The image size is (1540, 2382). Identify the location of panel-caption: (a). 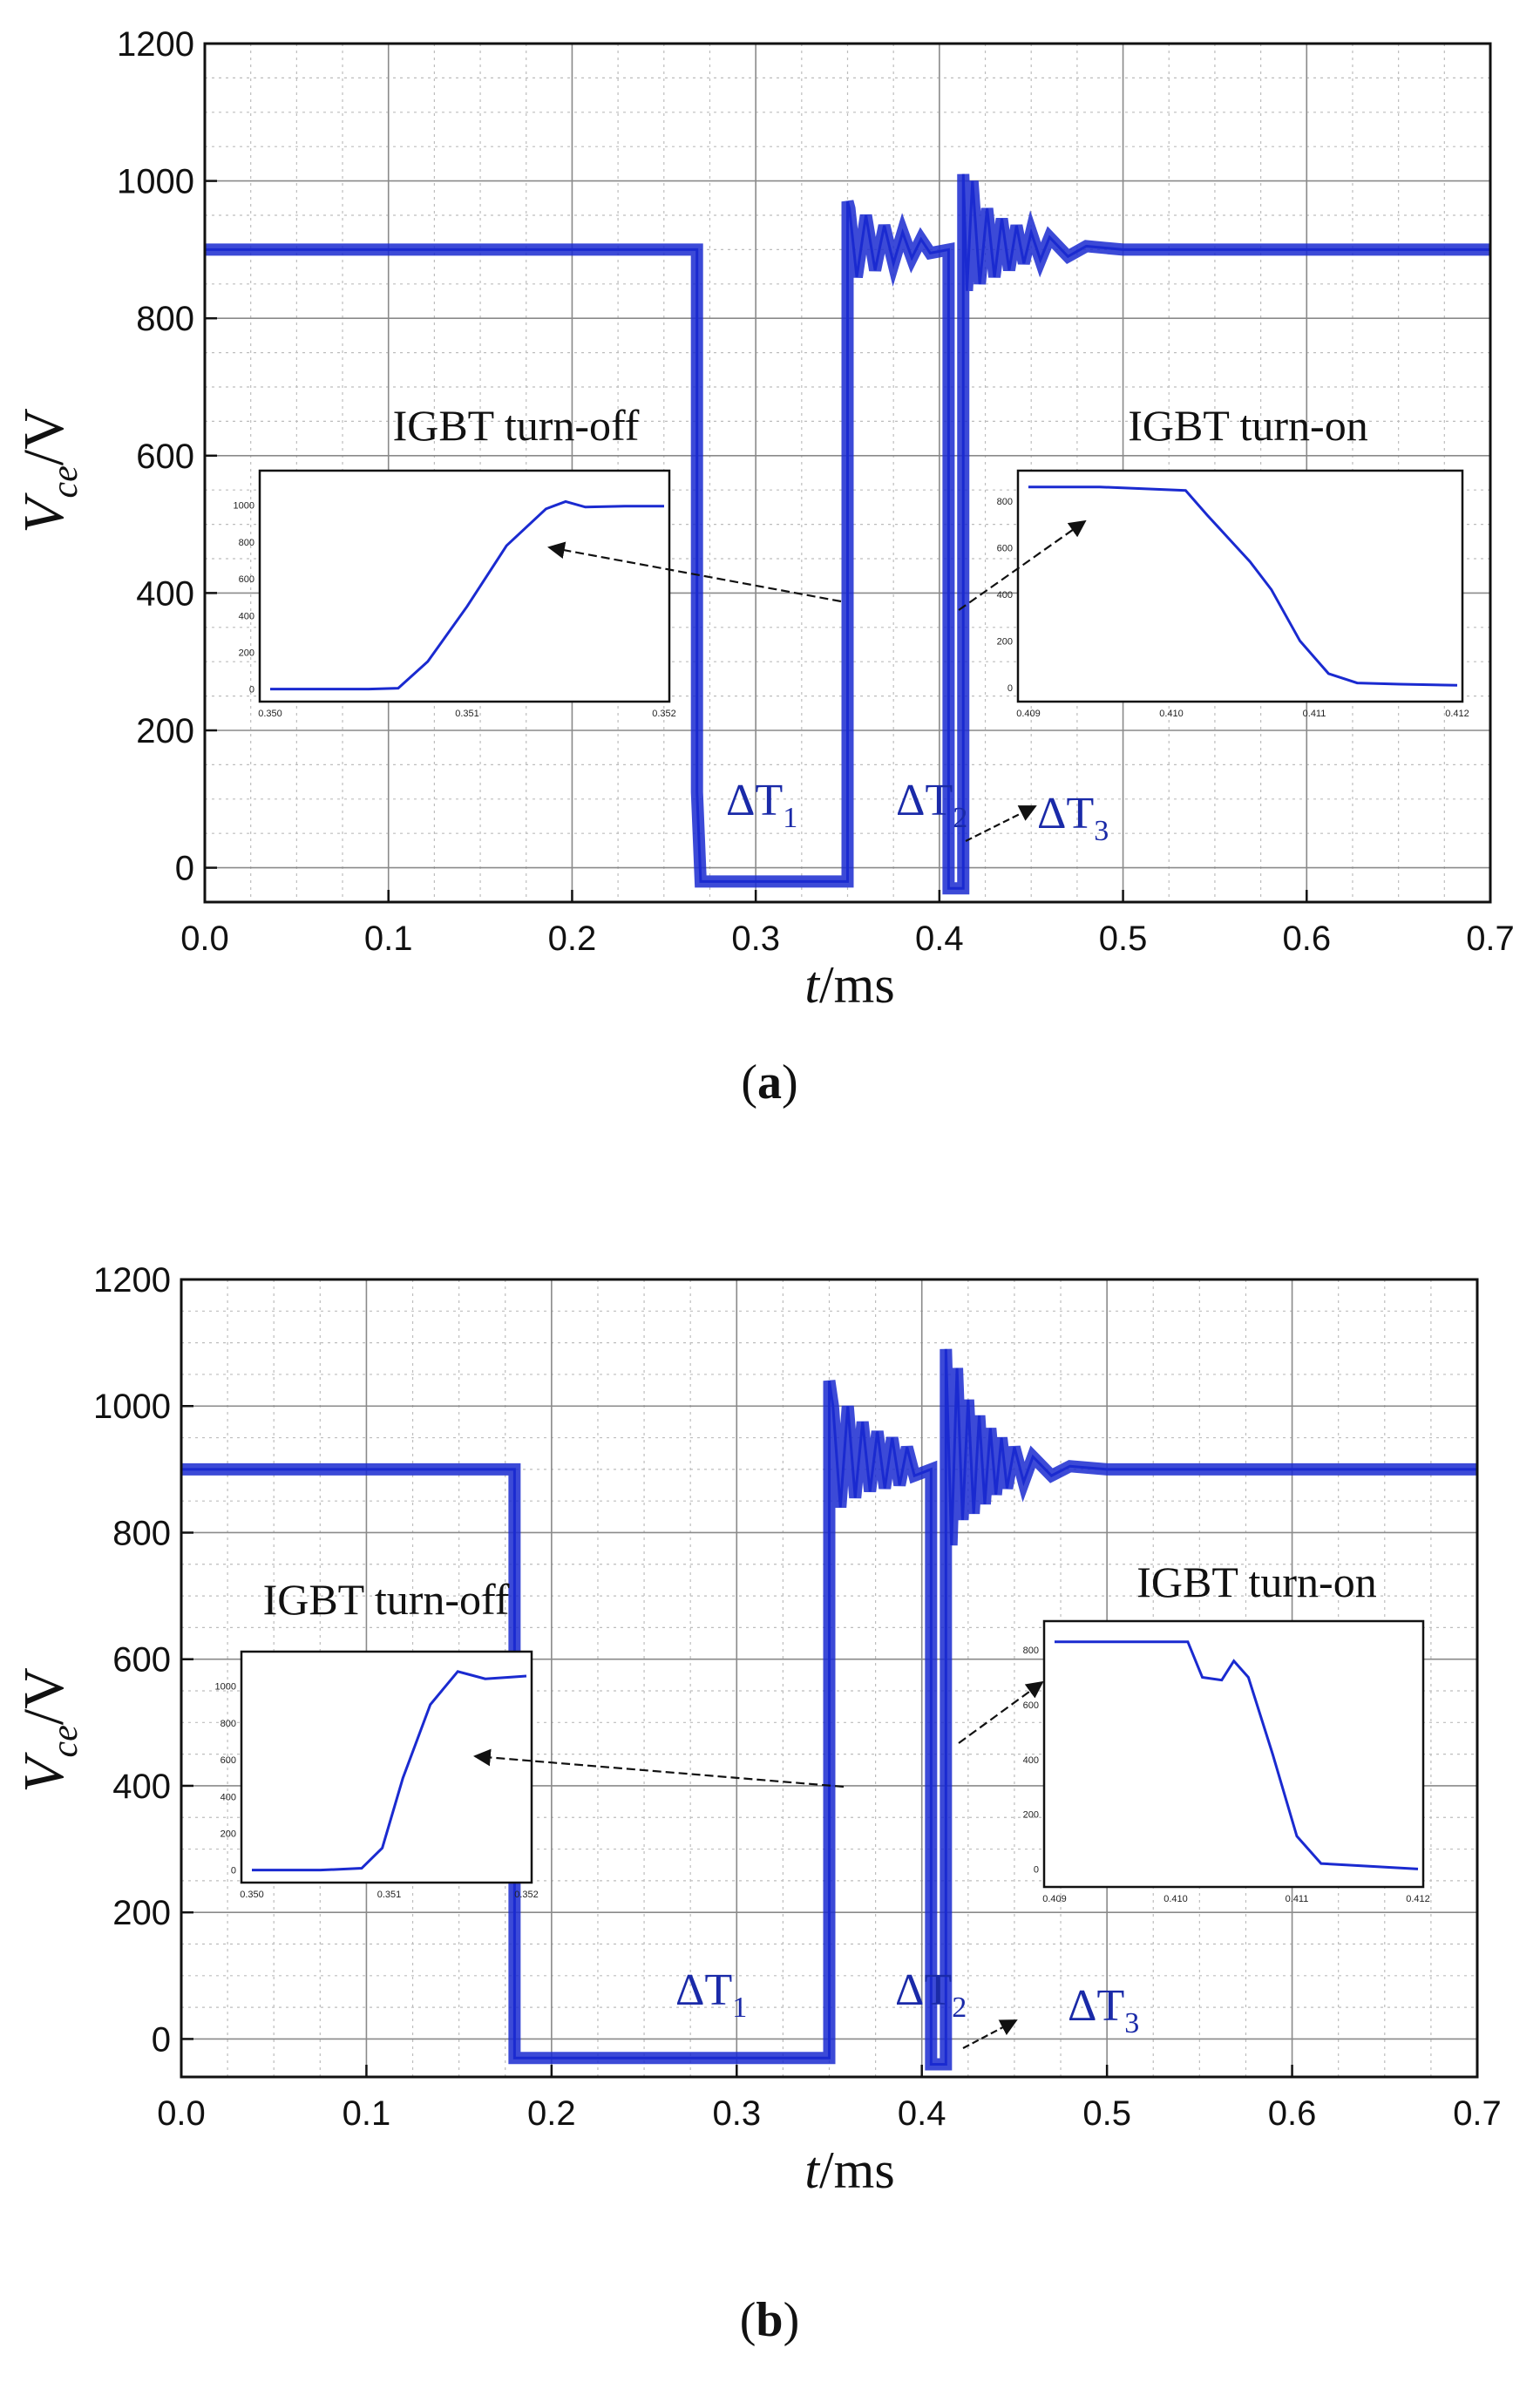
(769, 1082).